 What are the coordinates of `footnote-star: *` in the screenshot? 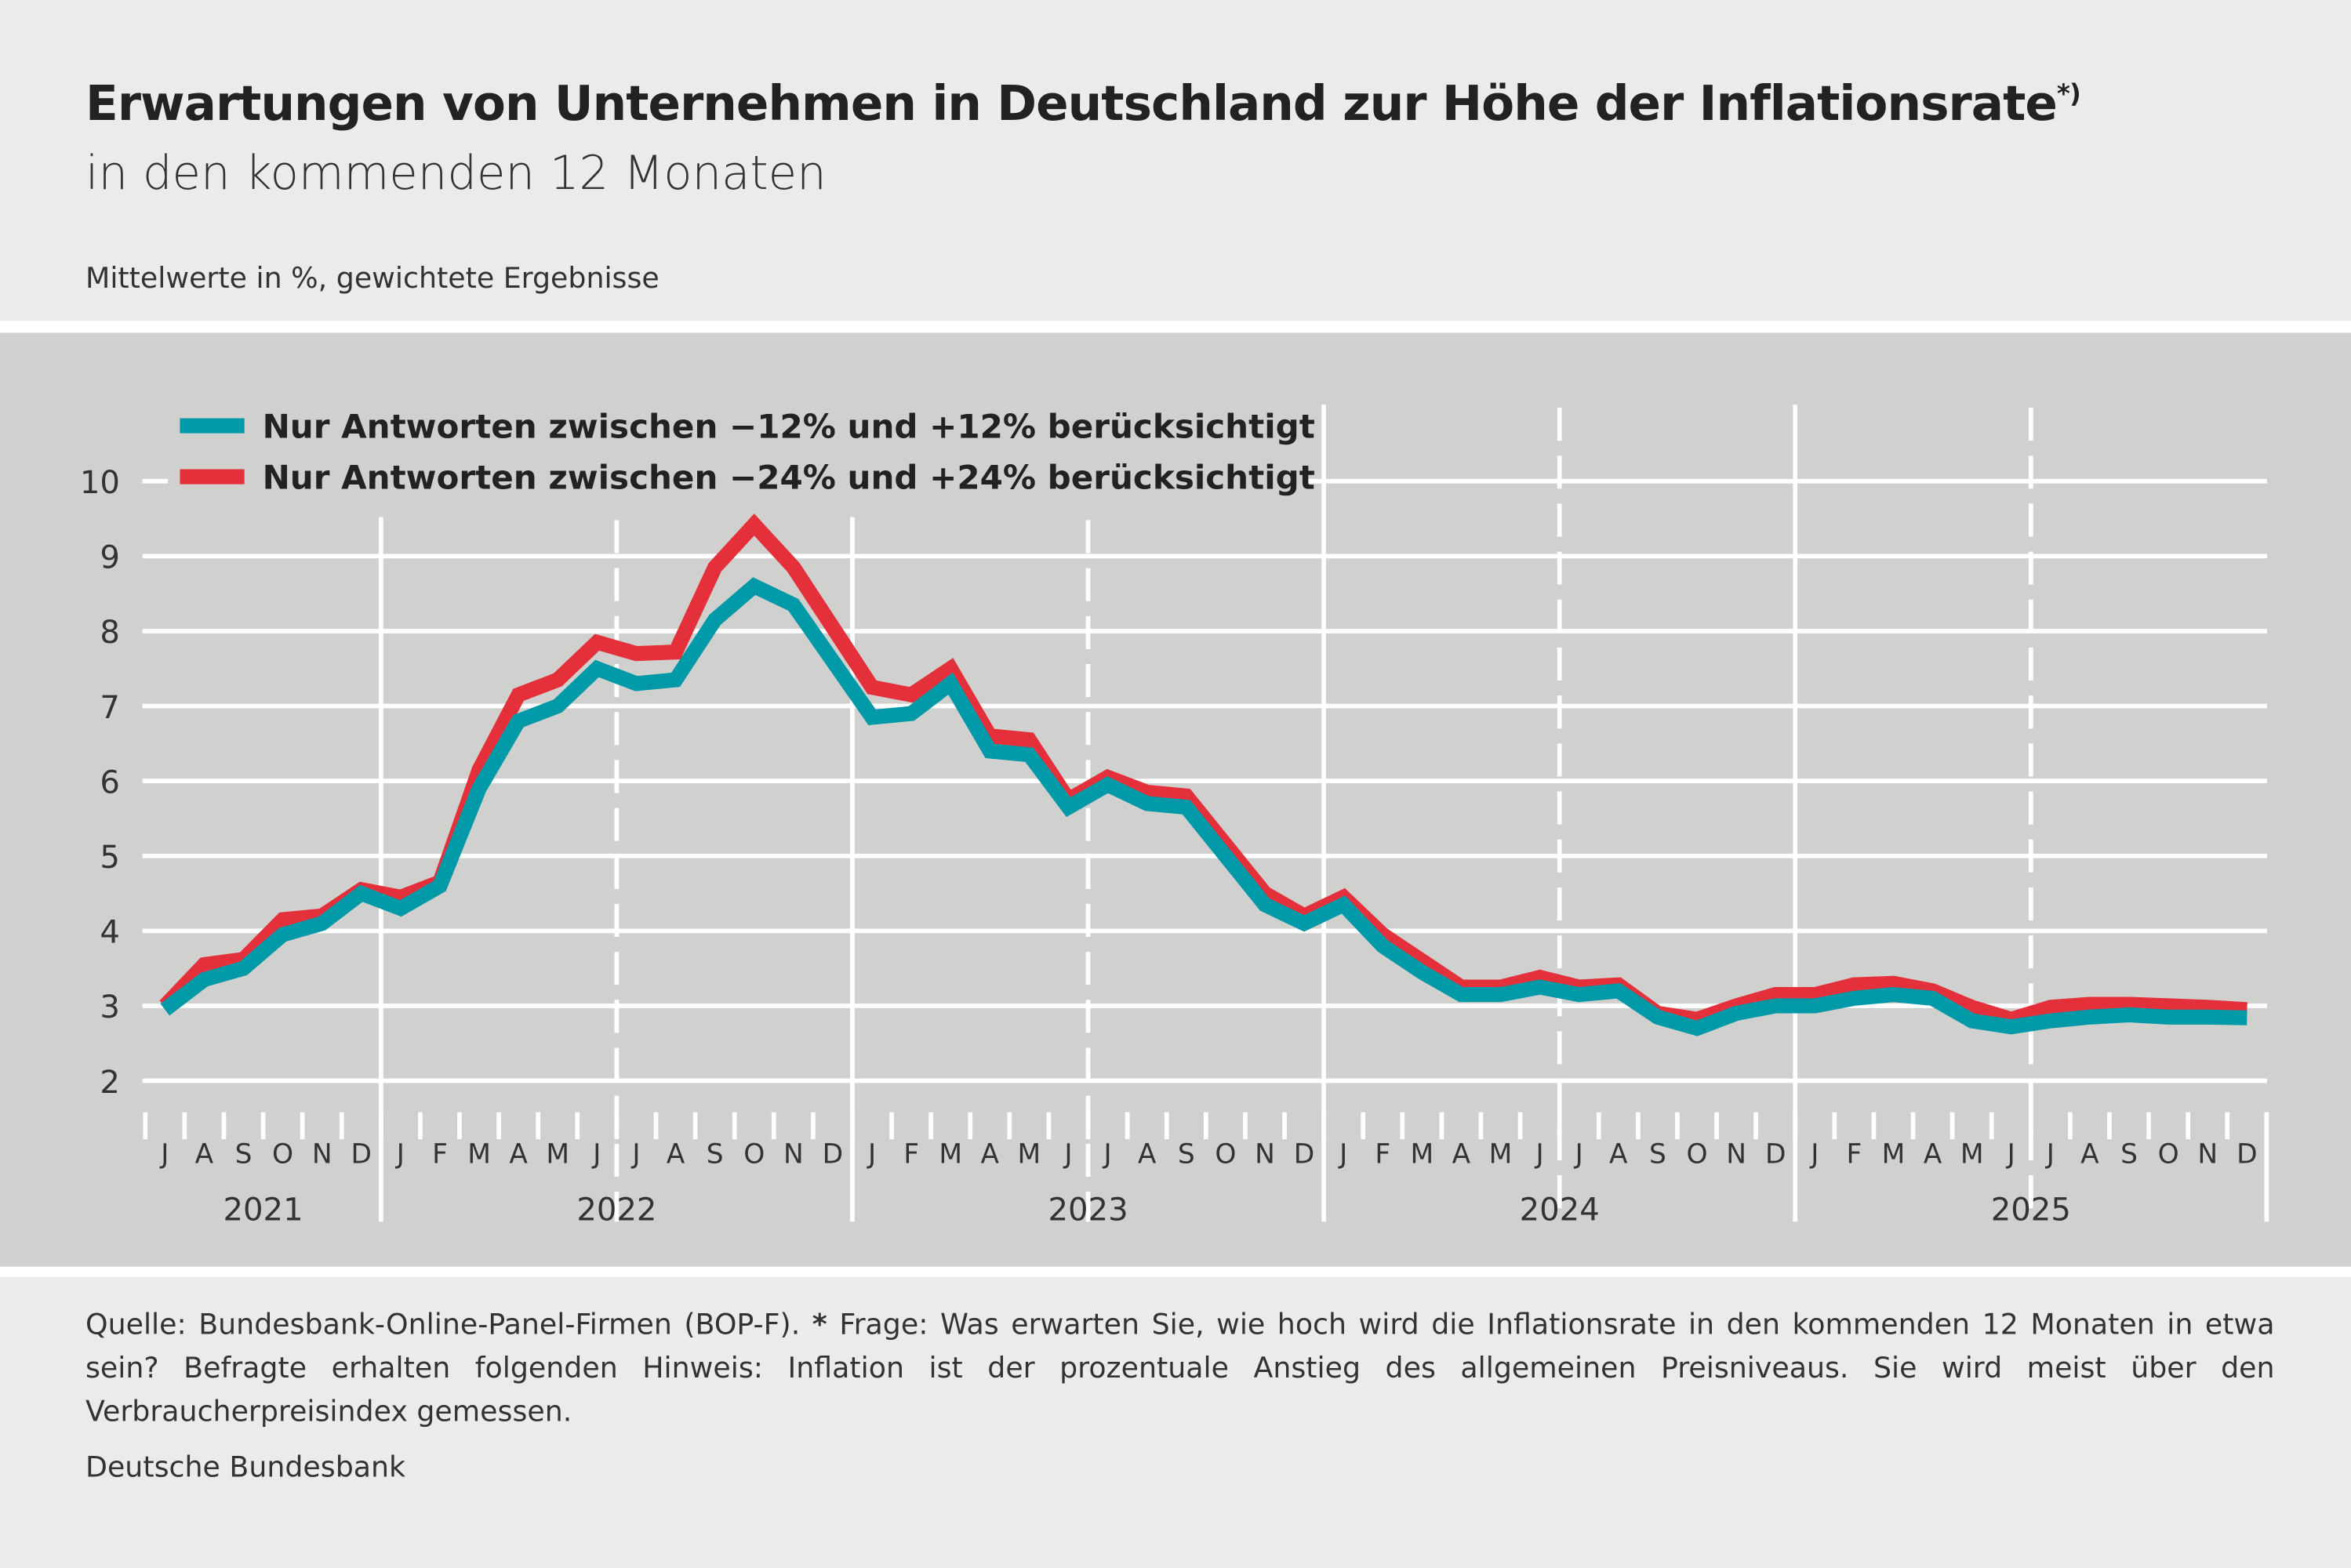 It's located at (819, 1324).